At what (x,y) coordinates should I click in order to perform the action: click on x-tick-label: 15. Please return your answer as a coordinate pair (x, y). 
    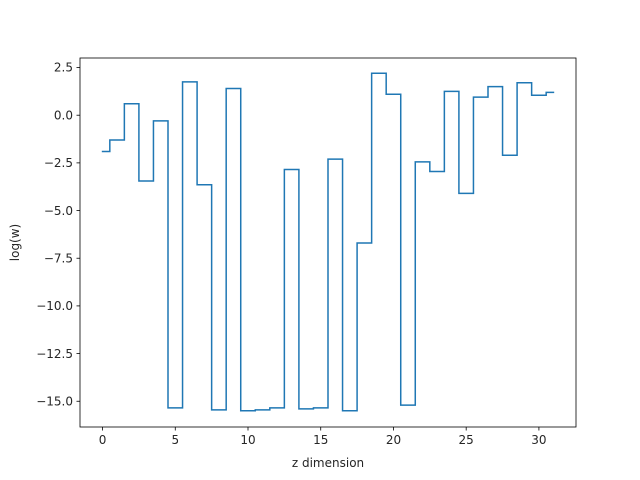
    Looking at the image, I should click on (320, 440).